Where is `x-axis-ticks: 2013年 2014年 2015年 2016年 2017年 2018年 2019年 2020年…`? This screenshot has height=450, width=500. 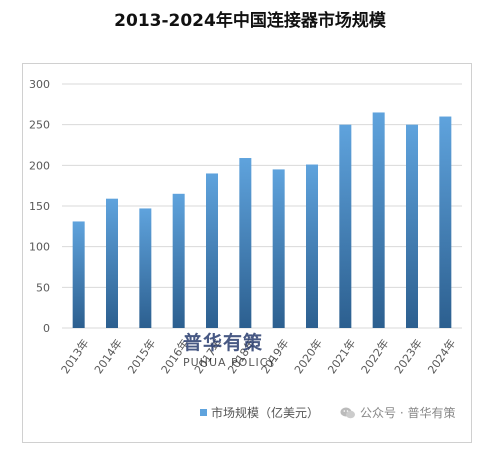
x-axis-ticks: 2013年 2014年 2015年 2016年 2017年 2018年 2019年 2020年… is located at coordinates (258, 356).